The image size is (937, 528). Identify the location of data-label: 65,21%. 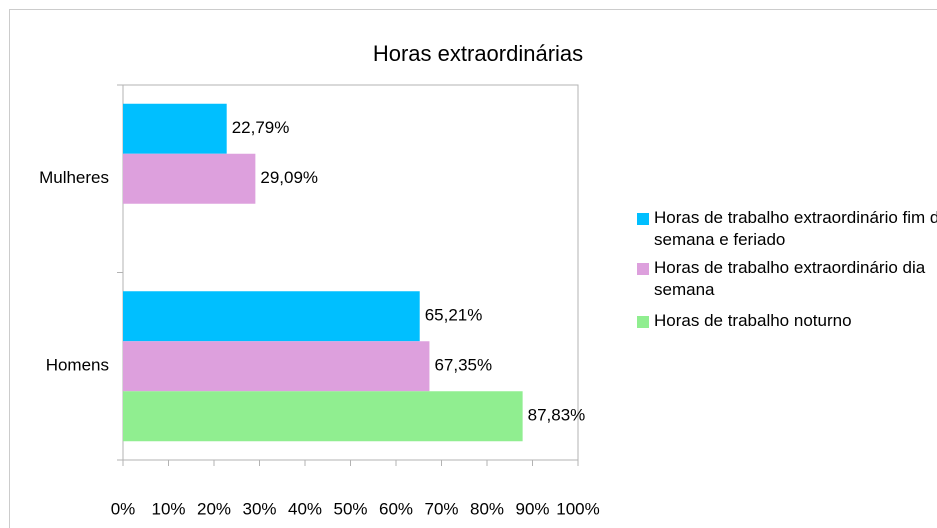
(454, 315).